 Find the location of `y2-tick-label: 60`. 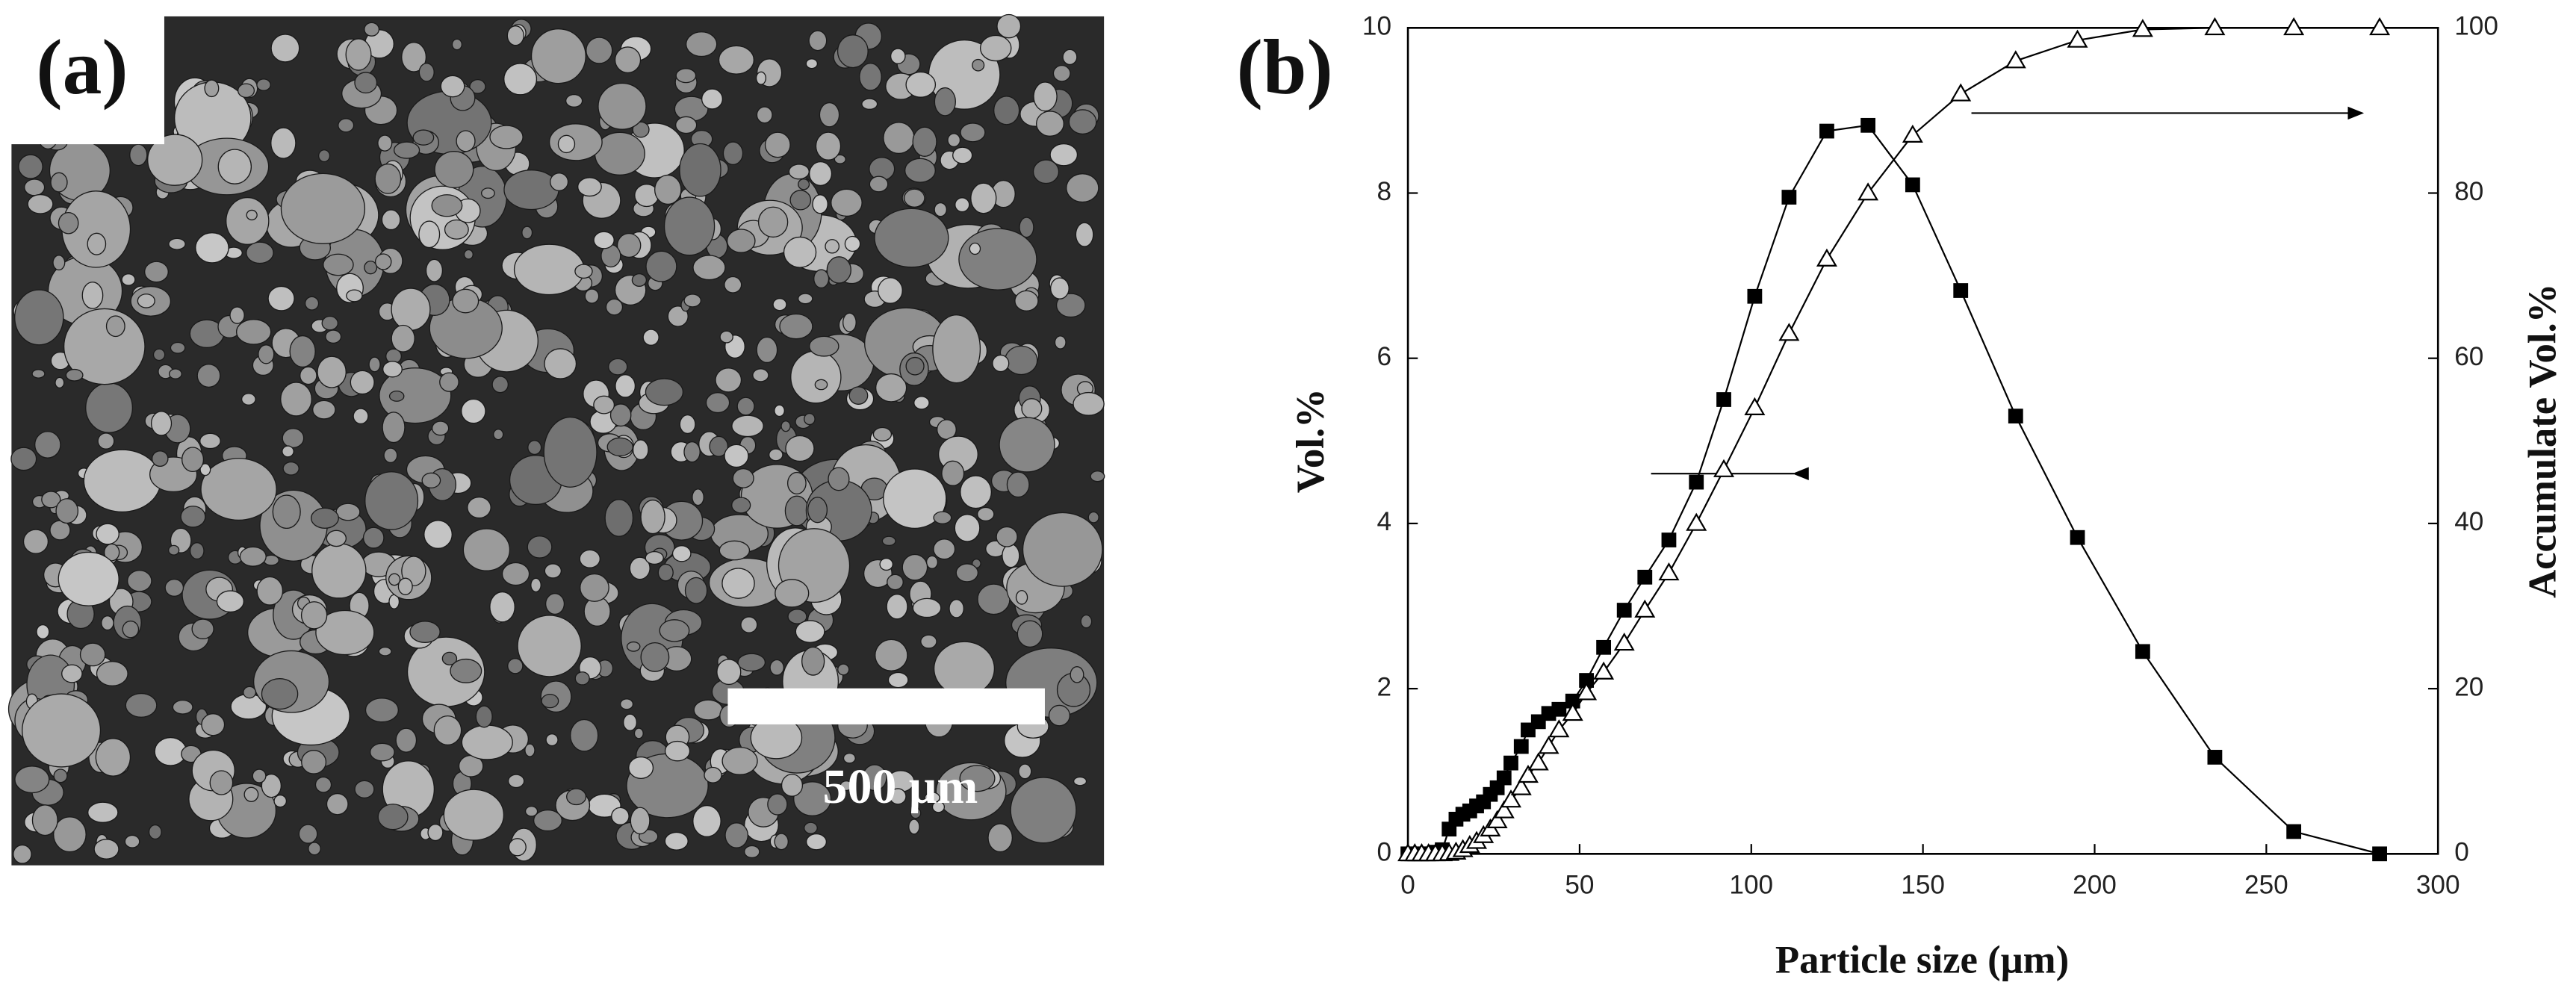

y2-tick-label: 60 is located at coordinates (2469, 356).